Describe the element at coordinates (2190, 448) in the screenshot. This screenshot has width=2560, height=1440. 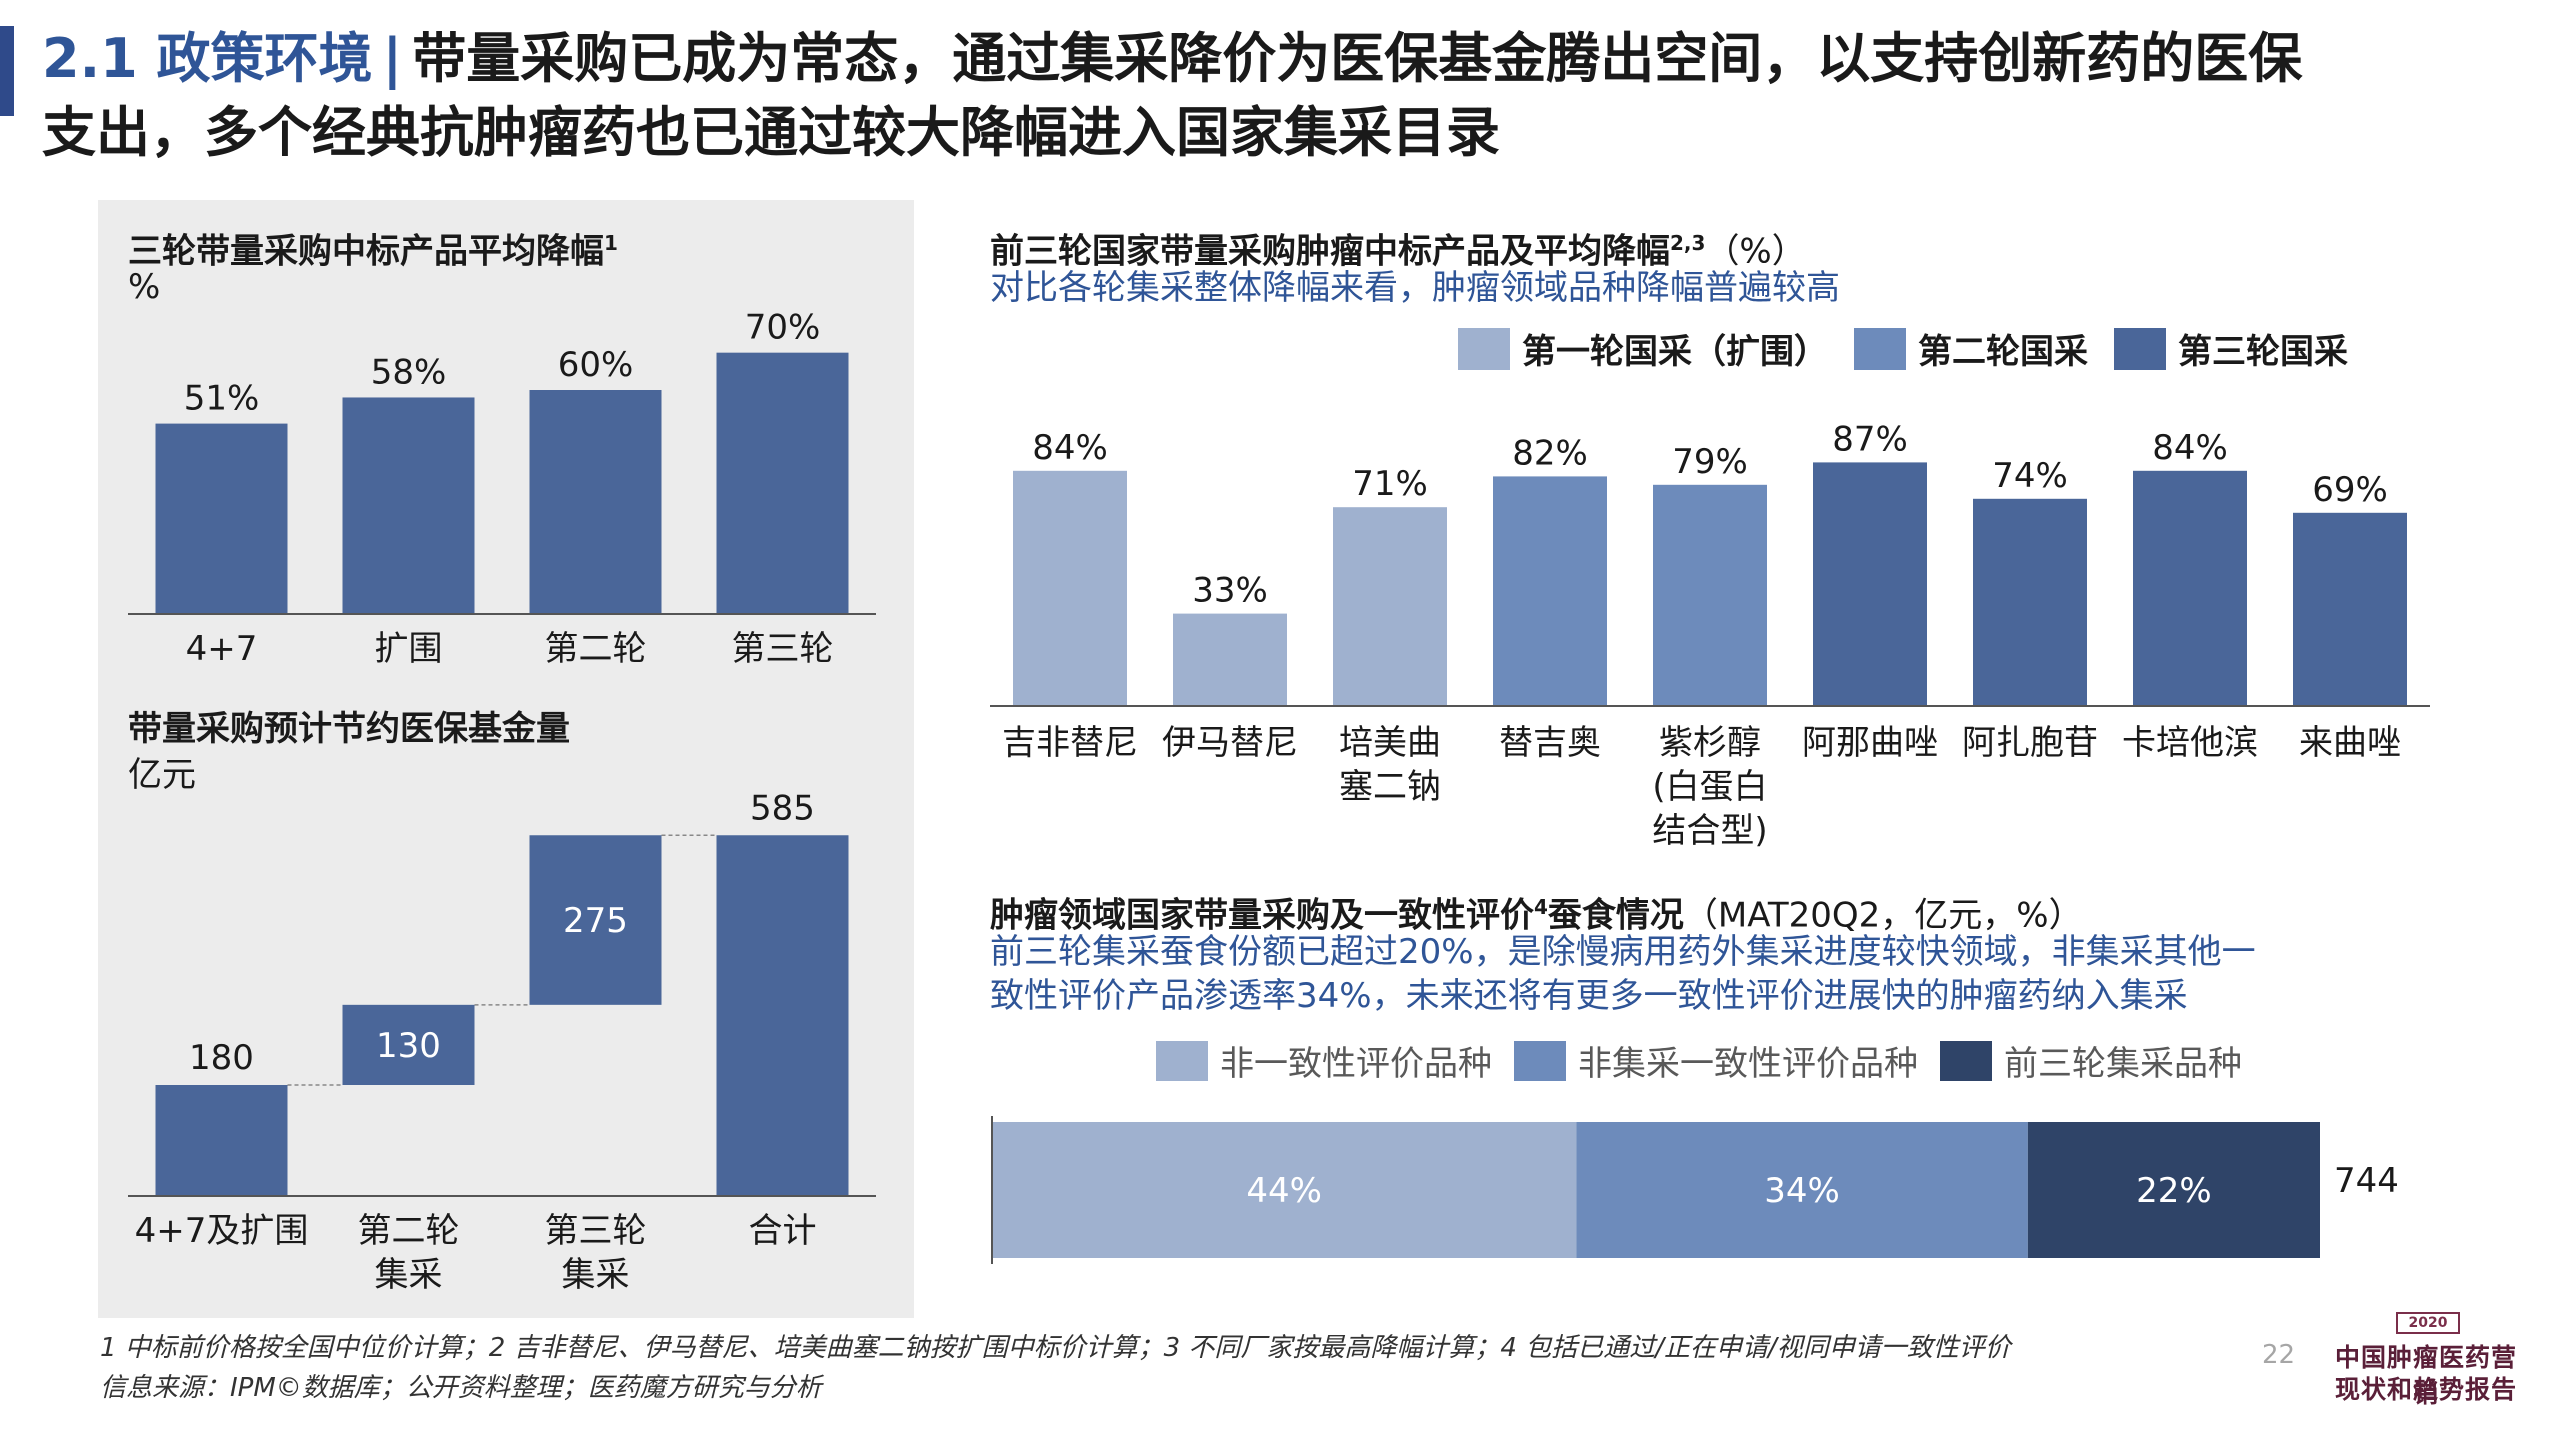
I see `data-label-卡培他滨: 84%` at that location.